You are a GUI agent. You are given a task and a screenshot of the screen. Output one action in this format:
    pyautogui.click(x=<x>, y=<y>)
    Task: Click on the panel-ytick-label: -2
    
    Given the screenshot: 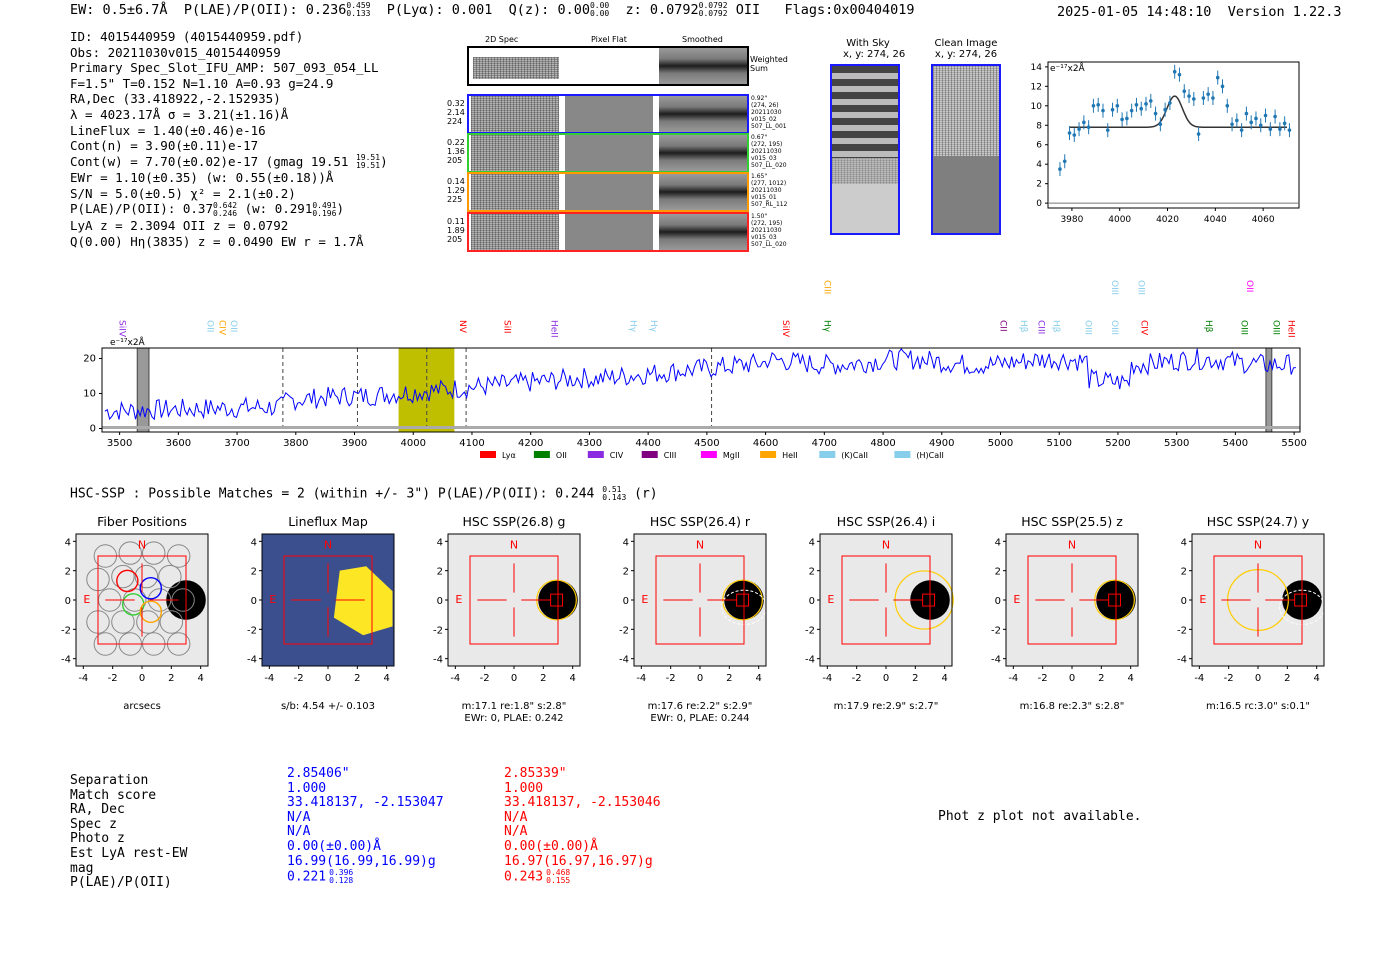 What is the action you would take?
    pyautogui.click(x=66, y=630)
    